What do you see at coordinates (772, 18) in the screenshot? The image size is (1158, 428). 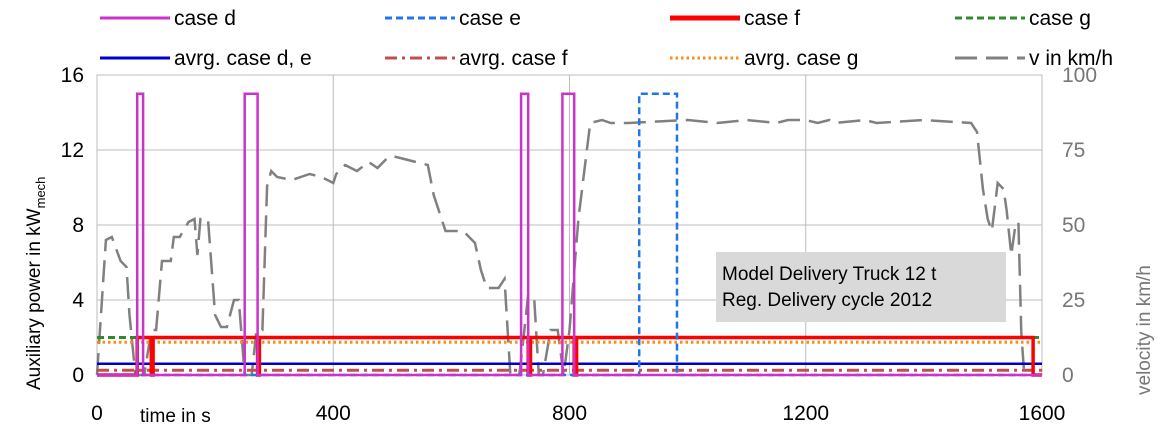 I see `legend-label: case f` at bounding box center [772, 18].